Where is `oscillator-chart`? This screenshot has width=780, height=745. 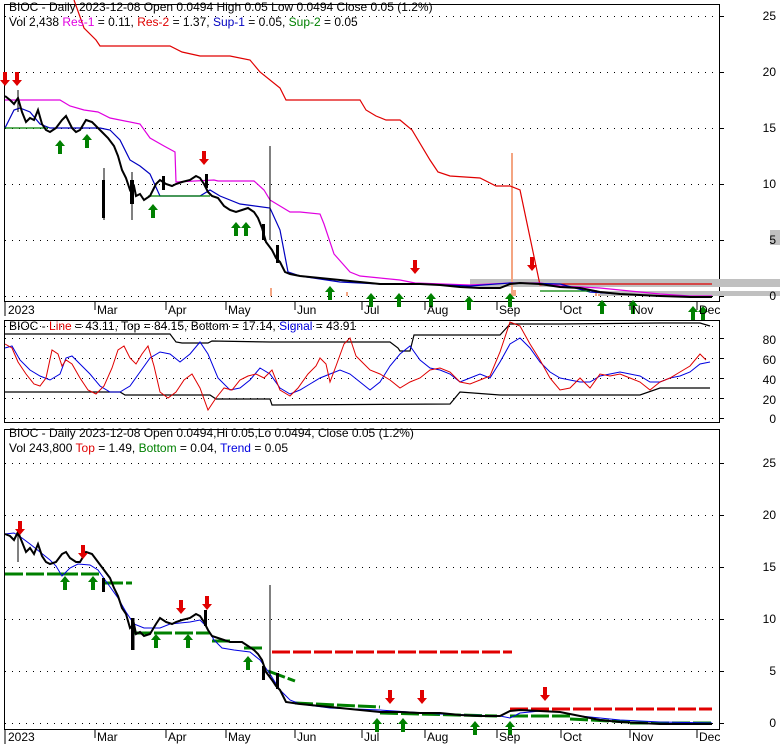 oscillator-chart is located at coordinates (364, 371).